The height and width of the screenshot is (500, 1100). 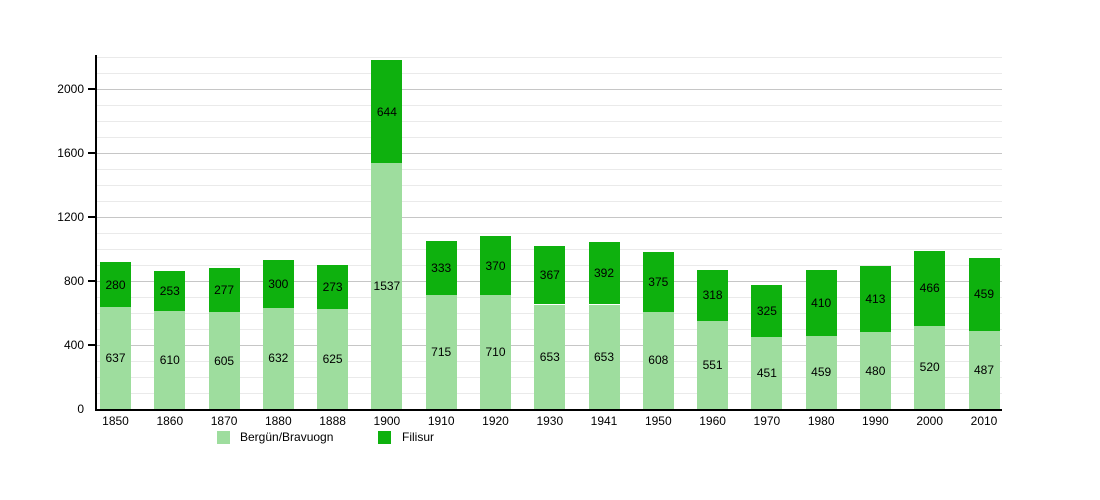 I want to click on bar-segment-bergun-bravuogn: 653, so click(x=550, y=356).